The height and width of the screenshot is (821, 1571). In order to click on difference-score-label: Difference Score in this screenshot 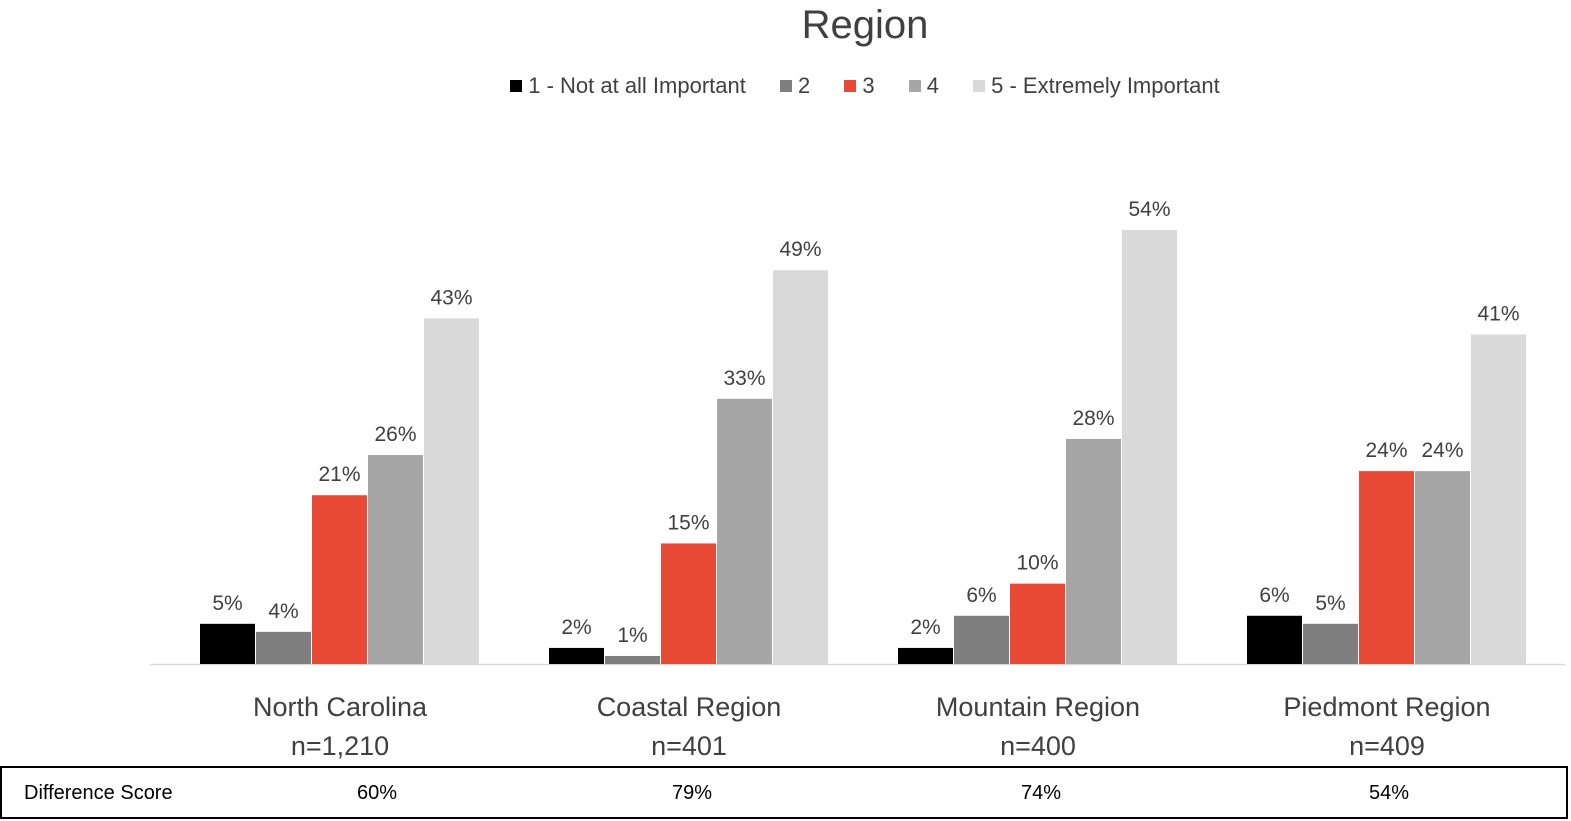, I will do `click(98, 793)`.